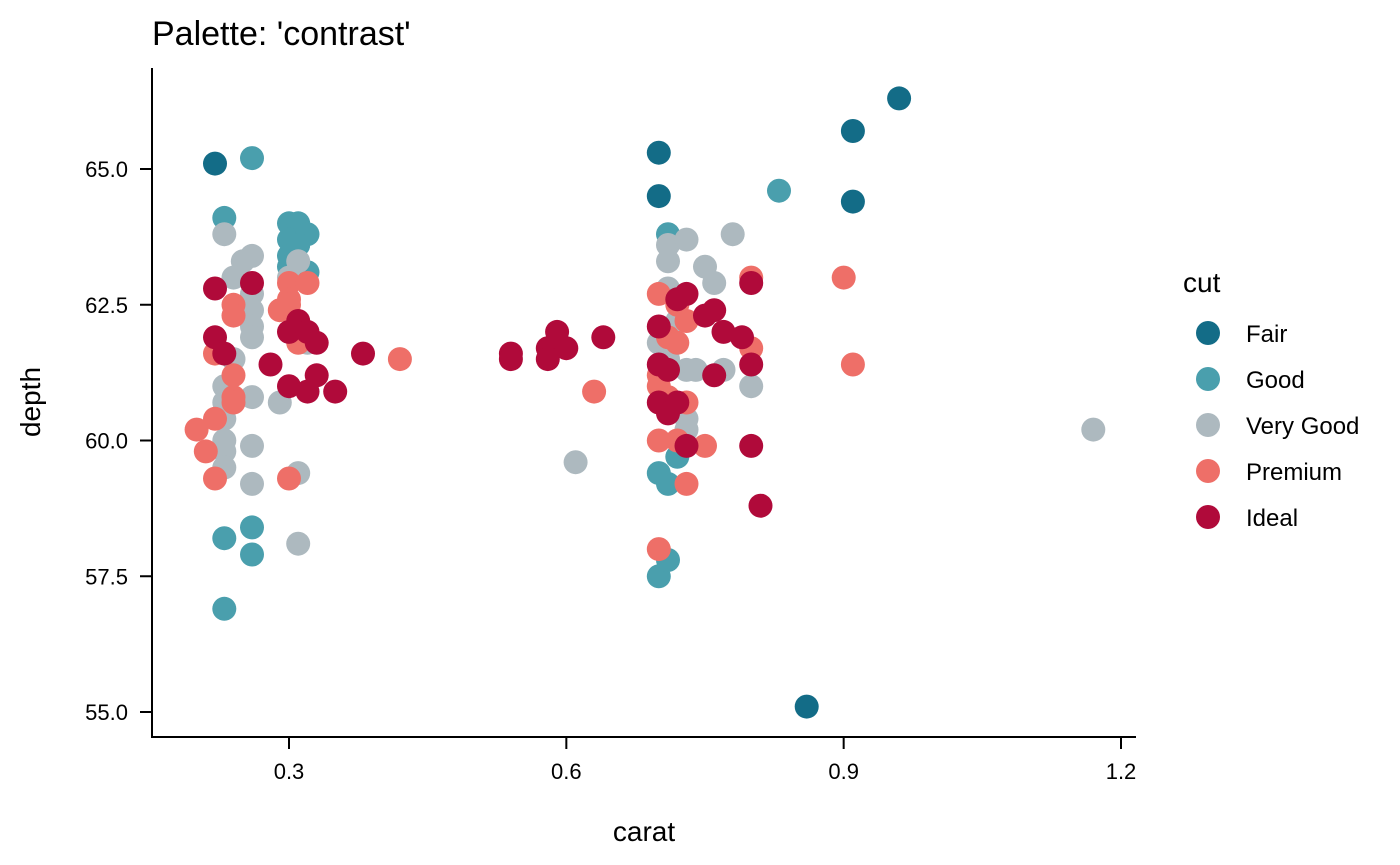 The height and width of the screenshot is (865, 1400). I want to click on legend-key-fair, so click(1208, 333).